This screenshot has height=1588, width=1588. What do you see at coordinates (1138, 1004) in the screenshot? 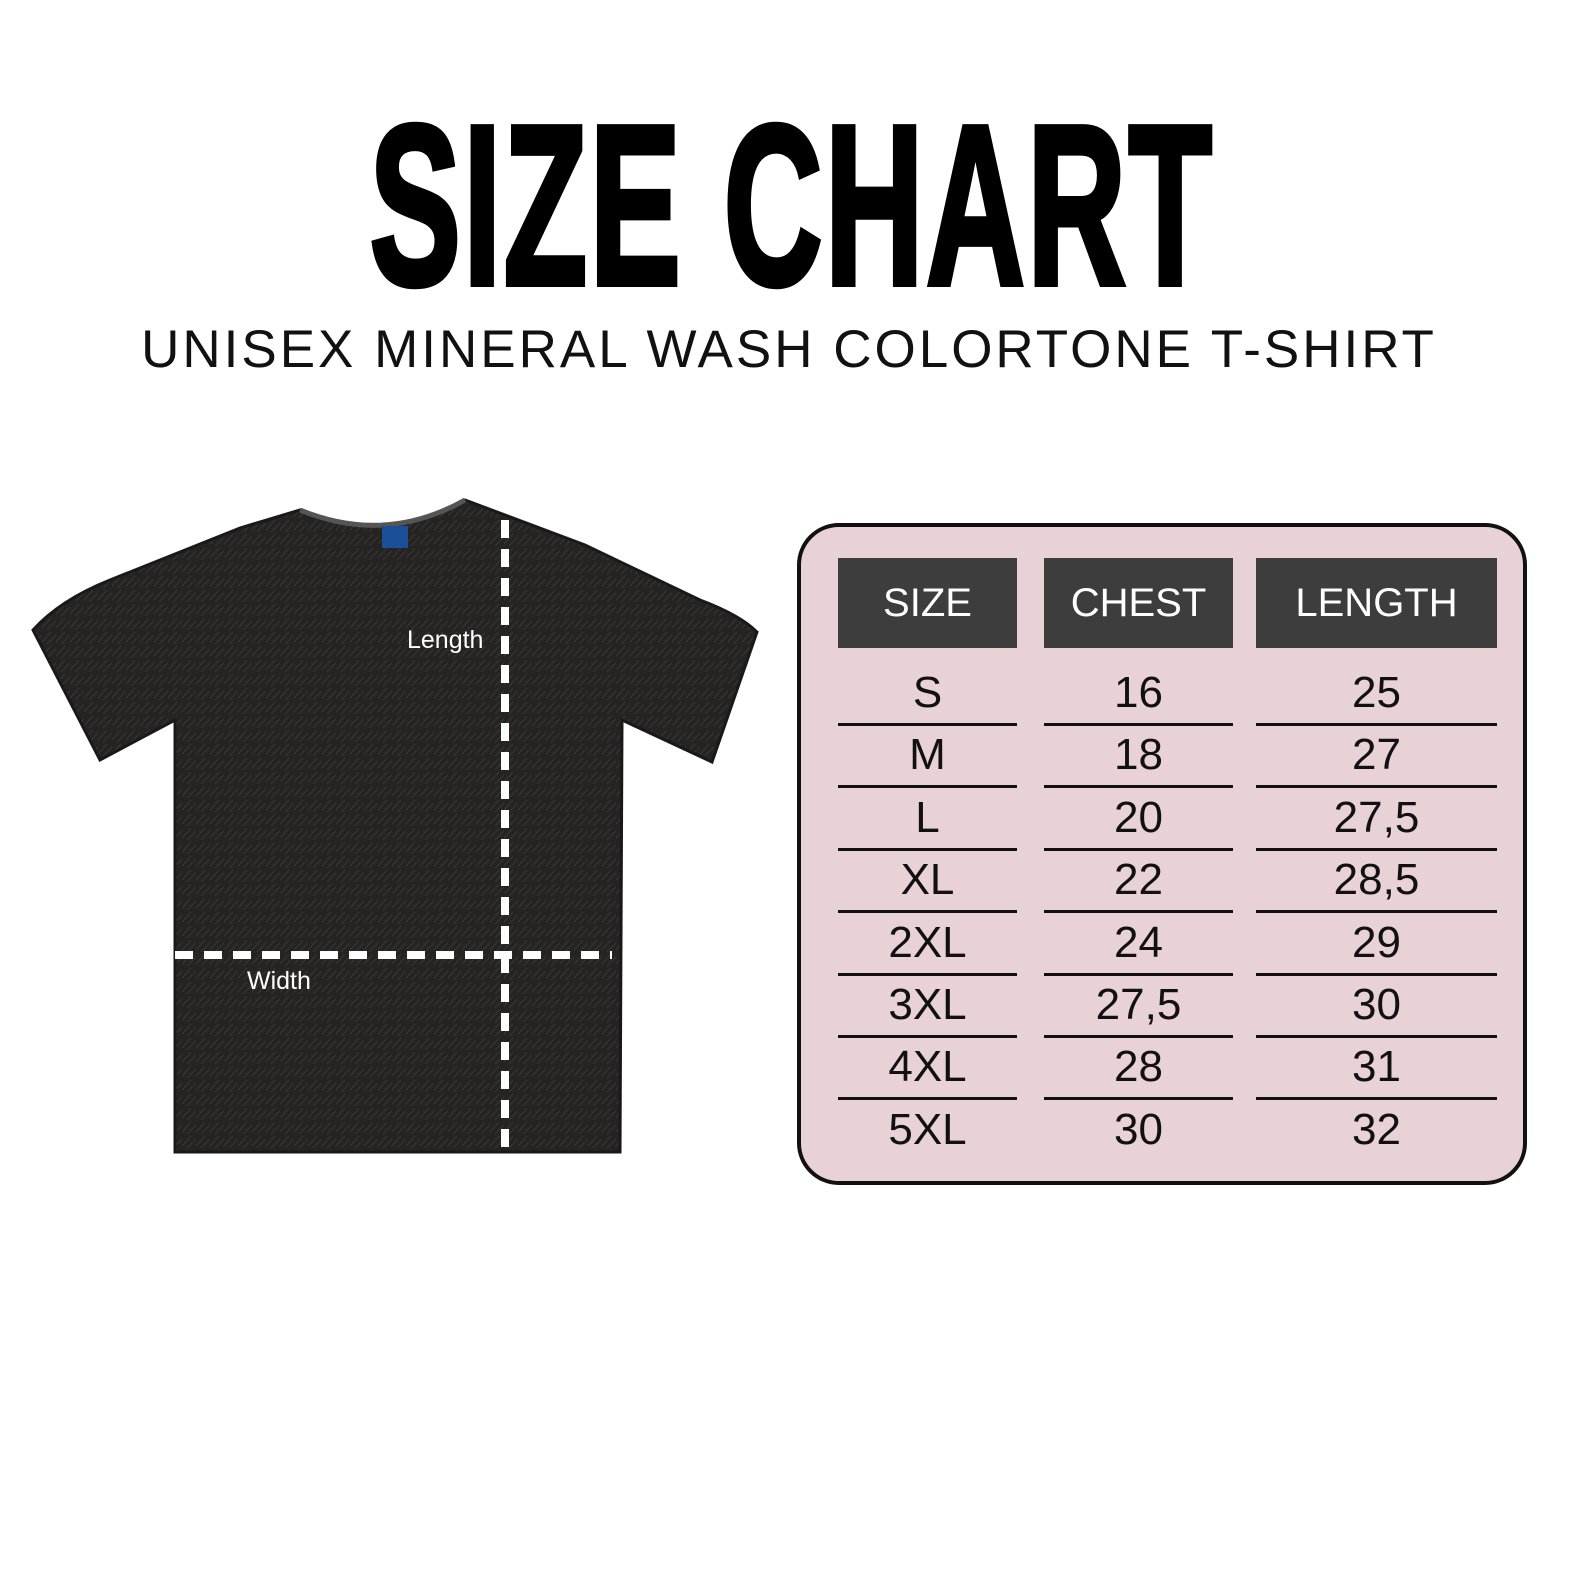
I see `table-cell-chest: 27,5` at bounding box center [1138, 1004].